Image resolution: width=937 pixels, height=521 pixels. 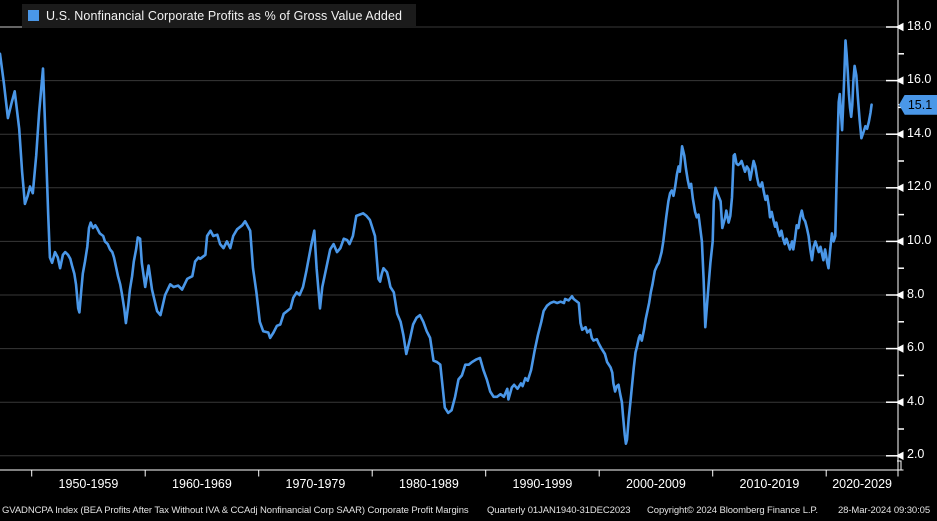 What do you see at coordinates (916, 454) in the screenshot?
I see `y-axis-label: 2.0` at bounding box center [916, 454].